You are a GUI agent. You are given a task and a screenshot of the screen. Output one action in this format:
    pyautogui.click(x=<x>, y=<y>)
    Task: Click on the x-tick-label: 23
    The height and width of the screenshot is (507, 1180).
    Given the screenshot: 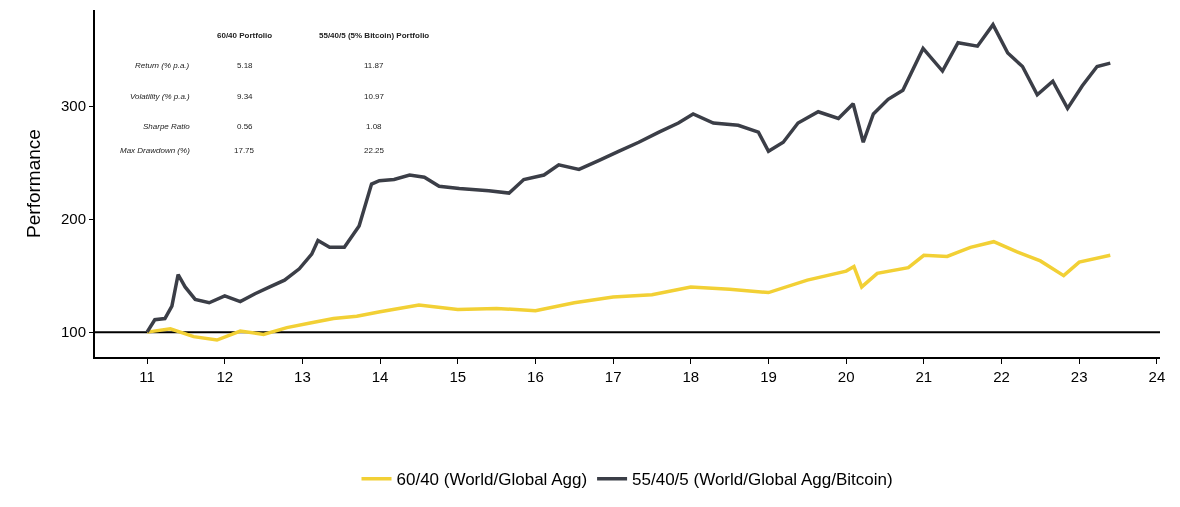 What is the action you would take?
    pyautogui.click(x=1079, y=376)
    